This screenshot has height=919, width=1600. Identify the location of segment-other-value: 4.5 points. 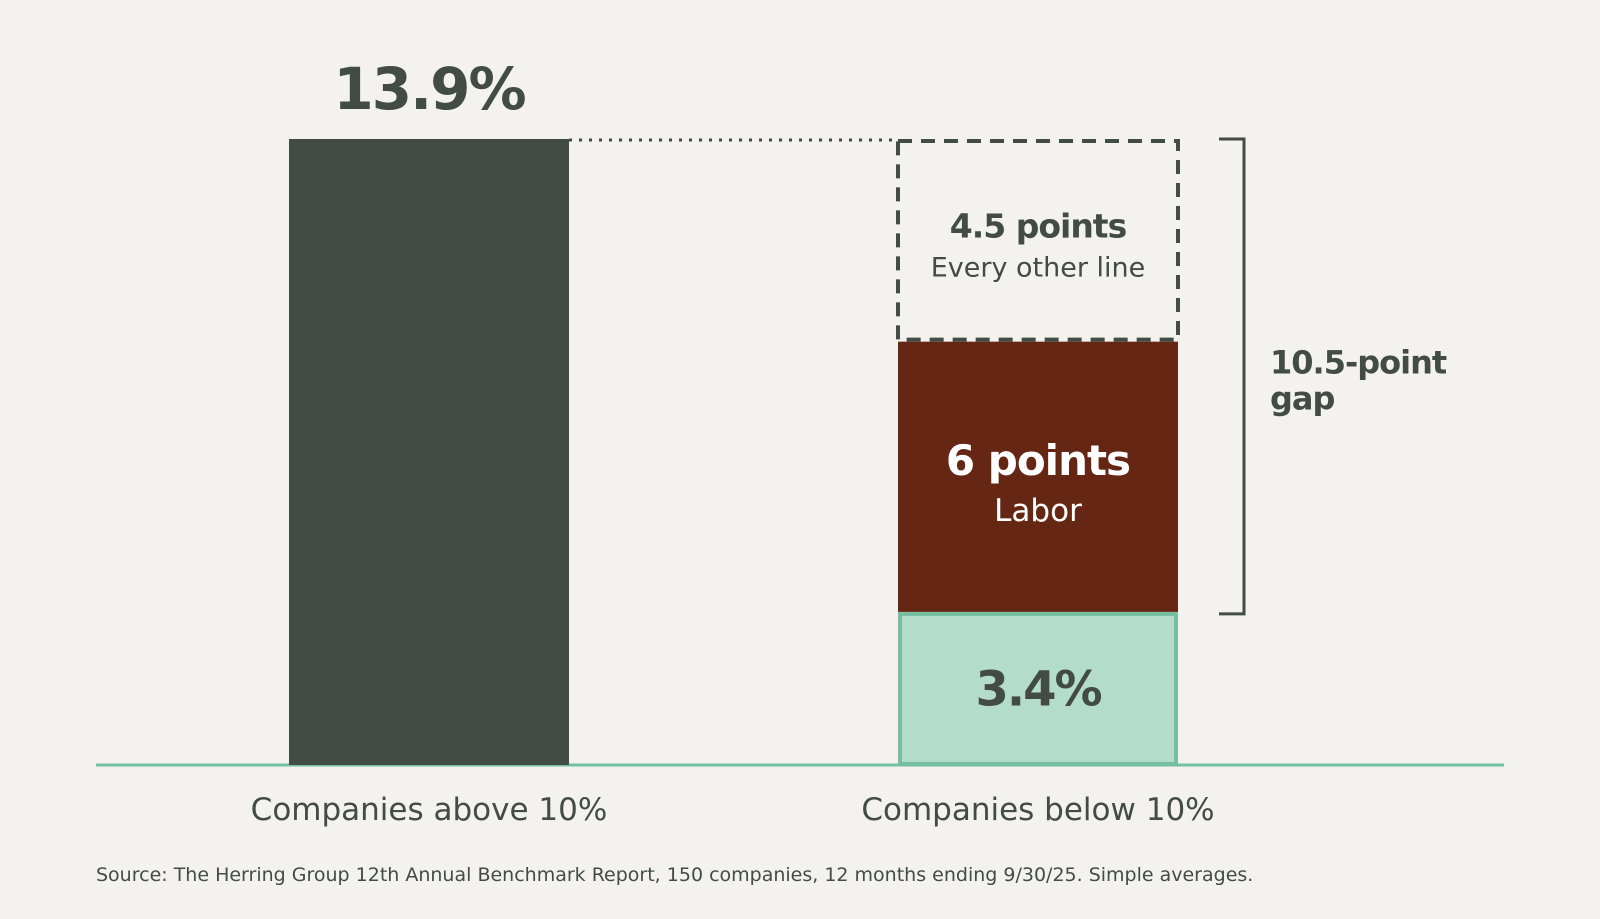
(1038, 225).